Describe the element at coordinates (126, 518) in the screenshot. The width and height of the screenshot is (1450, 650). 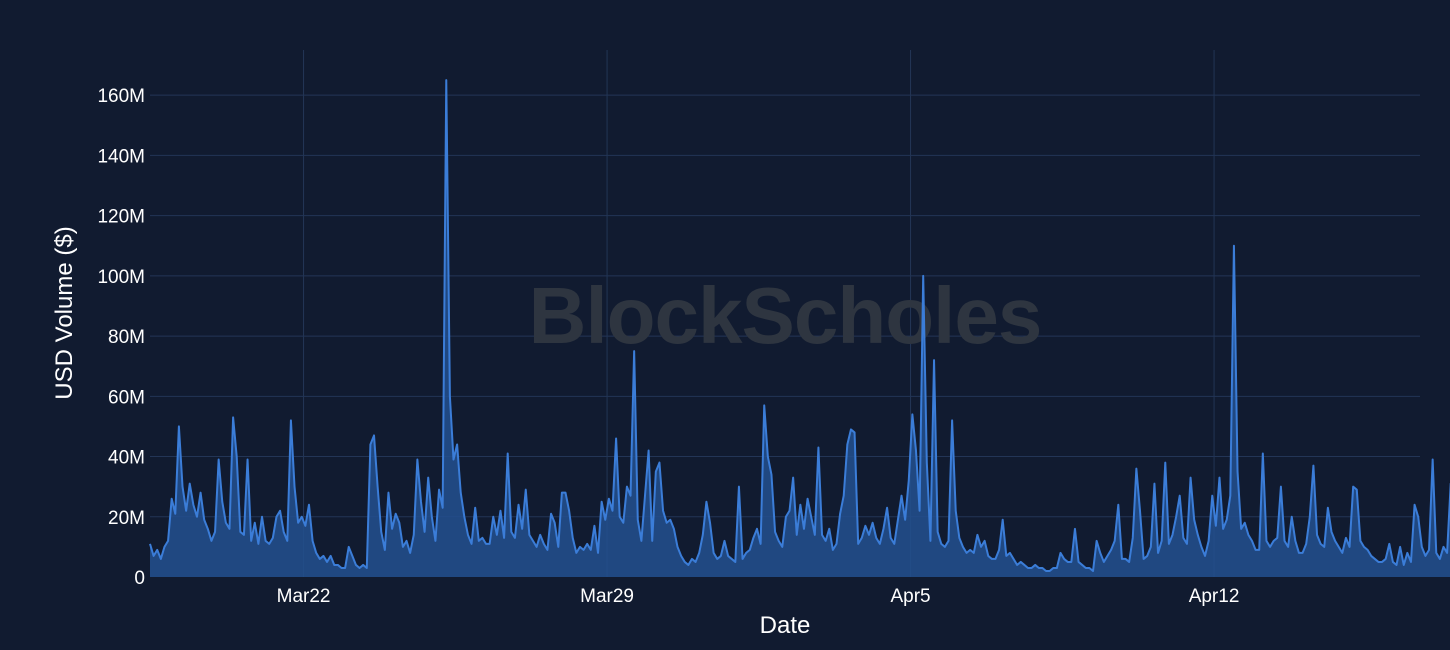
I see `y-tick-label: 20M` at that location.